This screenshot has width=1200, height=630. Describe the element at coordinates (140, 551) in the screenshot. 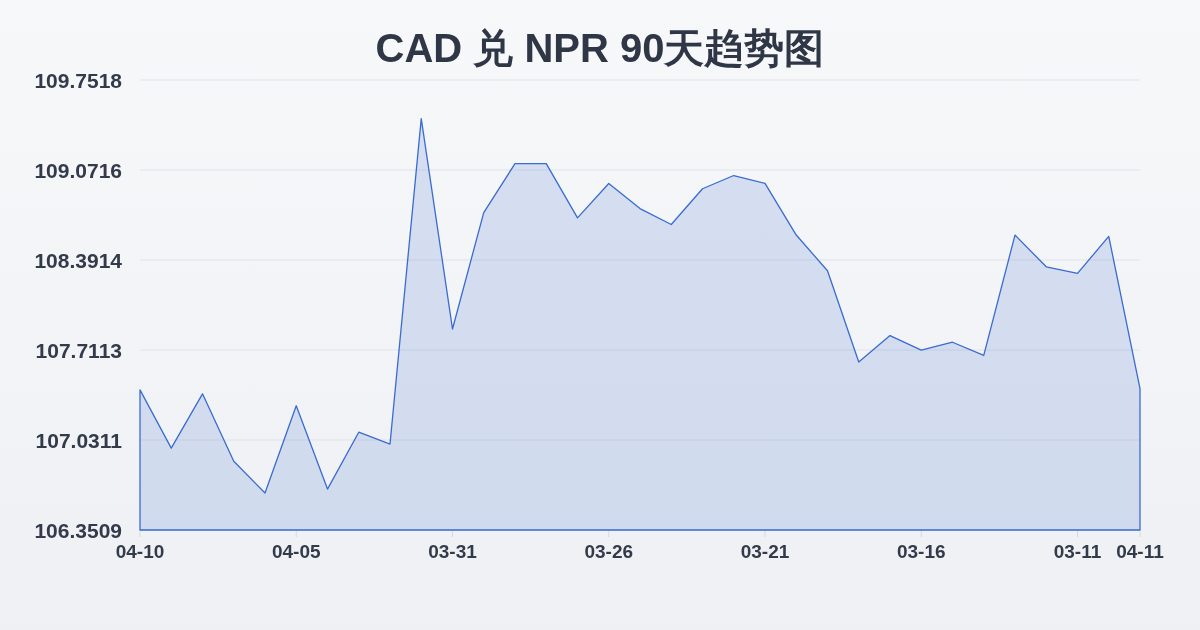

I see `x-tick-label: 04-10` at that location.